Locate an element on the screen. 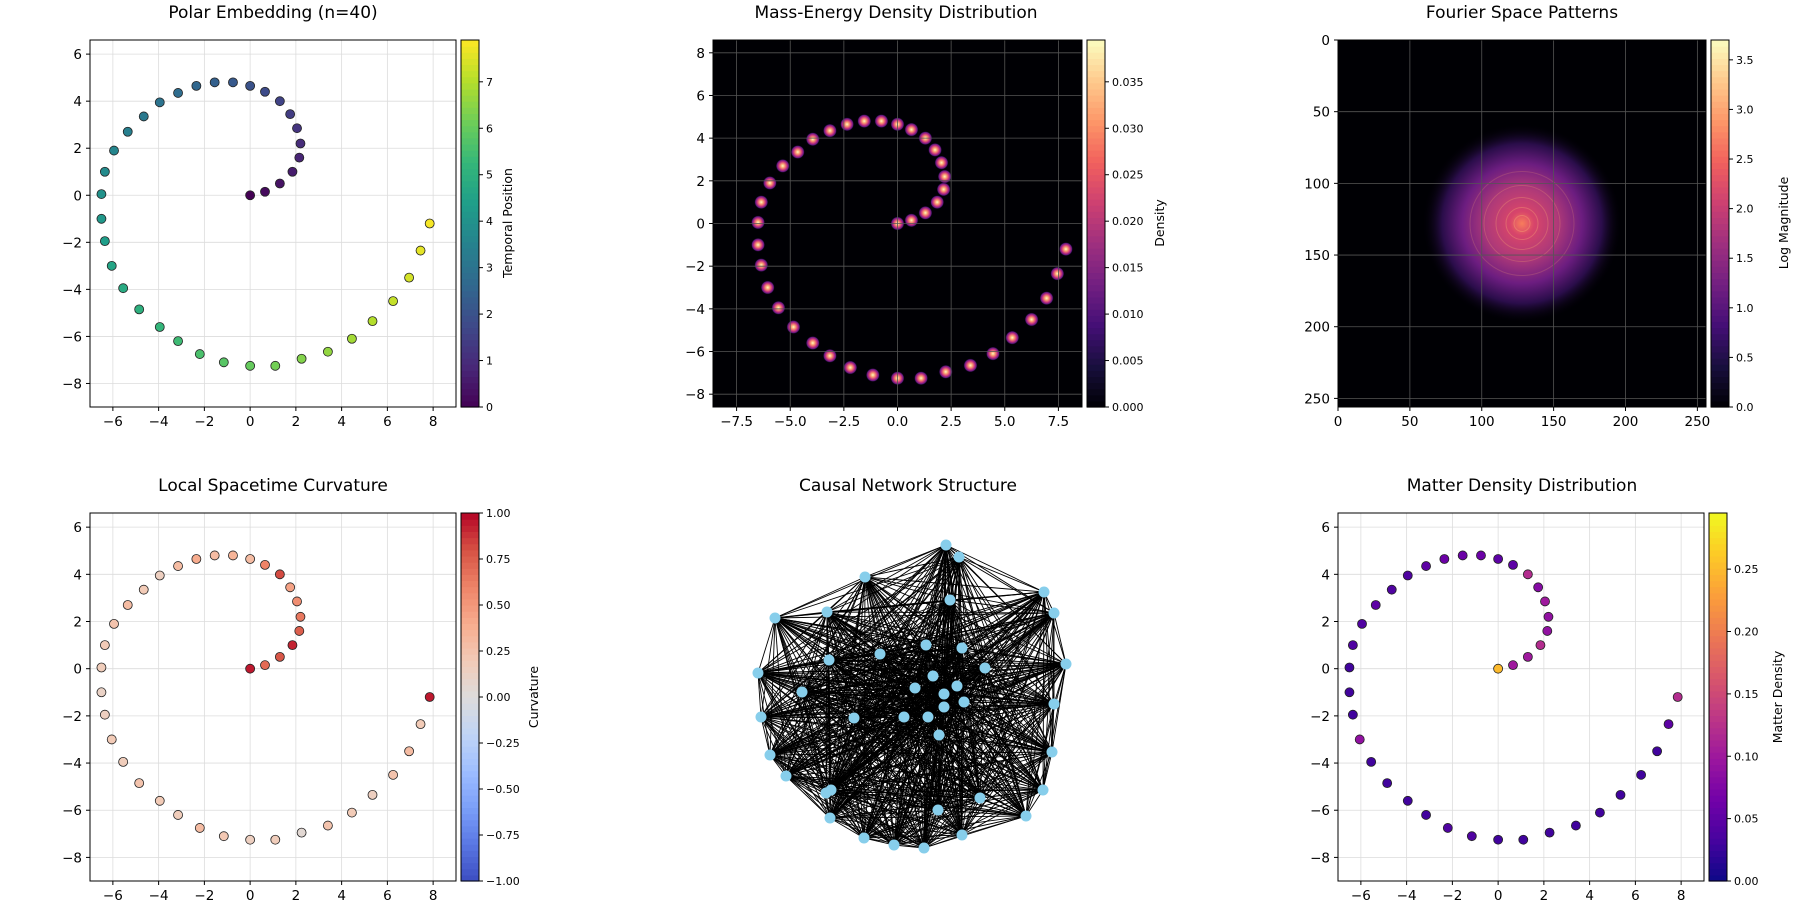 This screenshot has height=900, width=1800. y-tick-label: 8 is located at coordinates (700, 54).